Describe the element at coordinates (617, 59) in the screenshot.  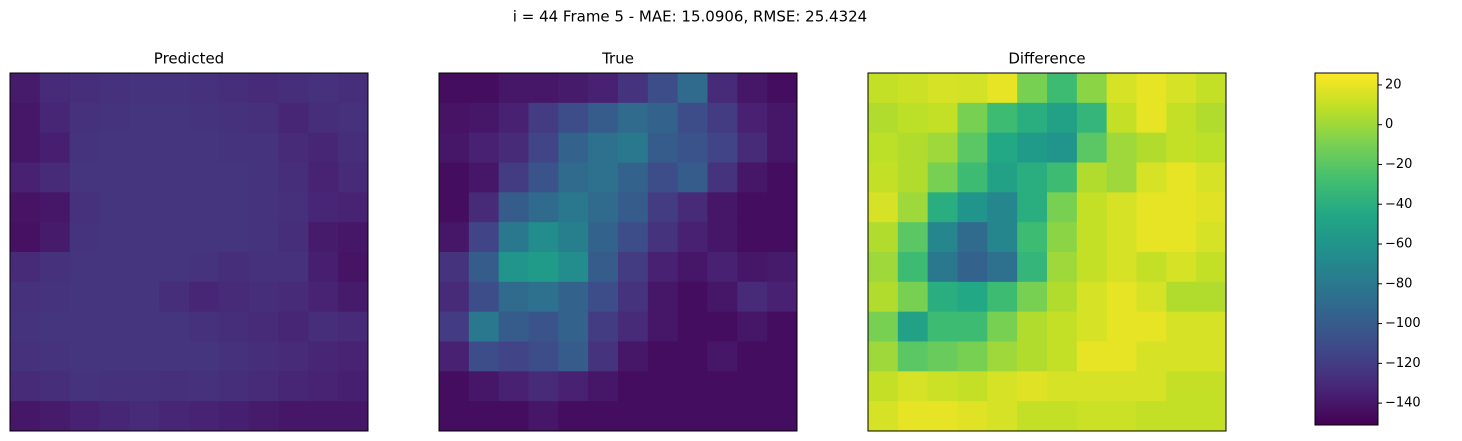
I see `panel-title: True` at that location.